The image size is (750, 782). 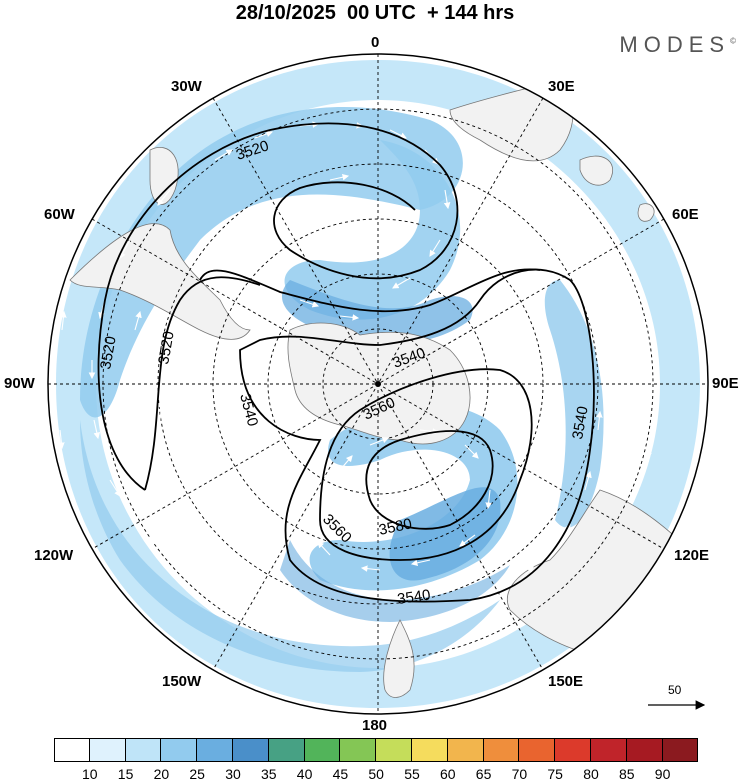 I want to click on africa, so click(x=511, y=120).